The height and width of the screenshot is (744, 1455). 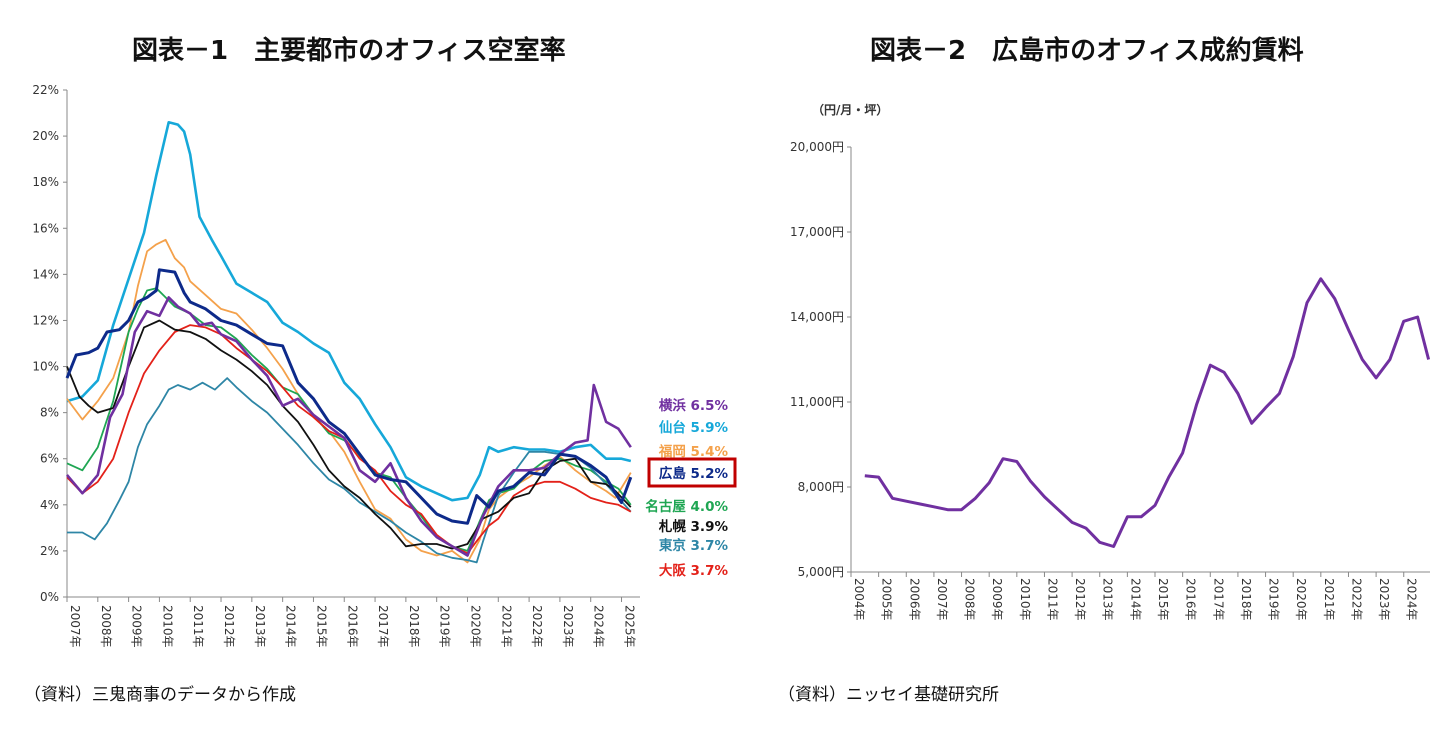 What do you see at coordinates (49, 505) in the screenshot?
I see `y-tick-label: 4%` at bounding box center [49, 505].